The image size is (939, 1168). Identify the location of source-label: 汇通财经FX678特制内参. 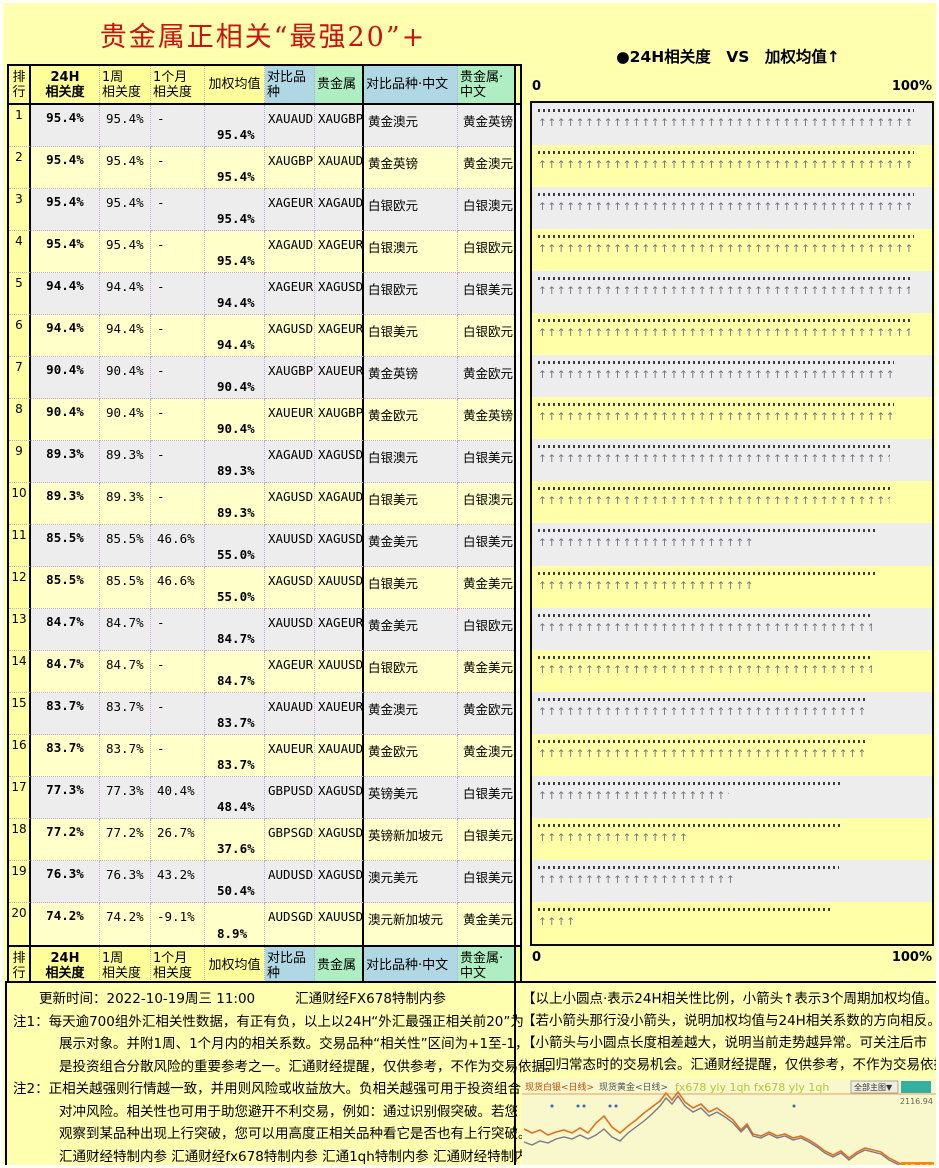
(370, 999).